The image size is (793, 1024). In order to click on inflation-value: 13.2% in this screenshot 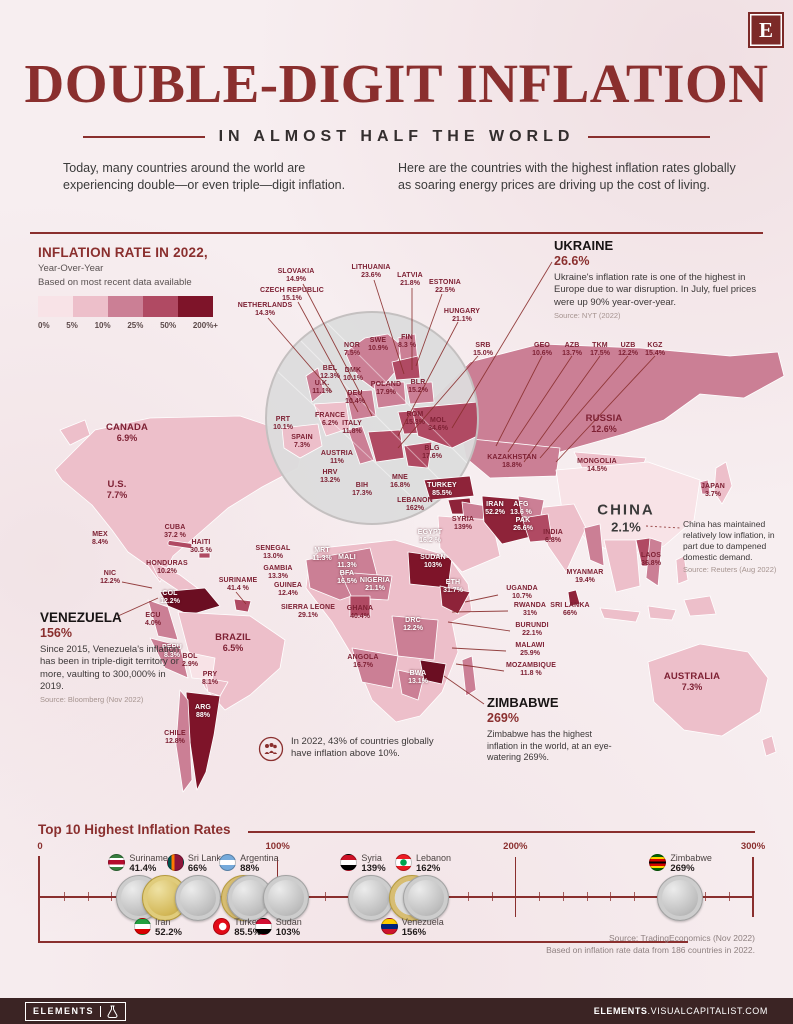, I will do `click(330, 480)`.